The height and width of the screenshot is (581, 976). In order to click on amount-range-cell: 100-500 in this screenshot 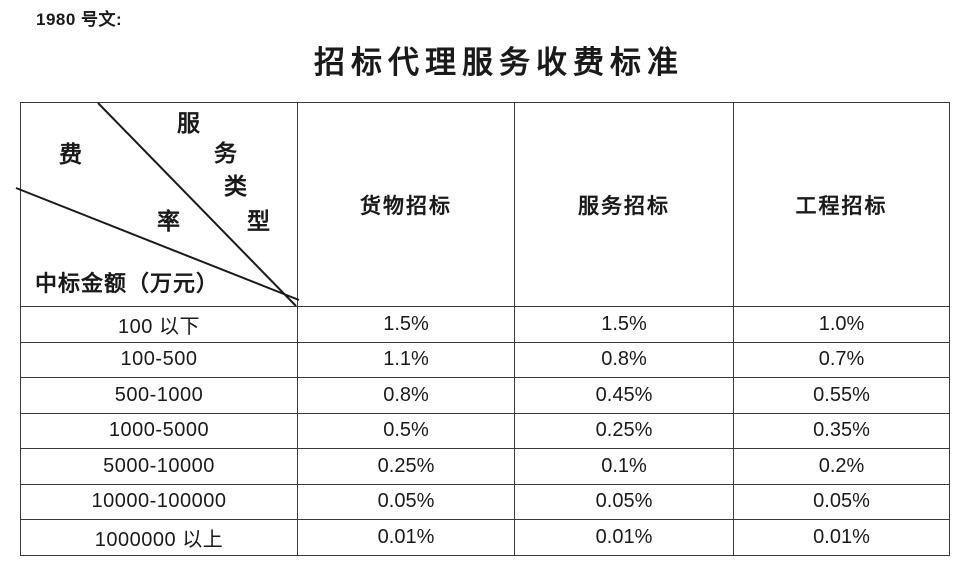, I will do `click(159, 359)`.